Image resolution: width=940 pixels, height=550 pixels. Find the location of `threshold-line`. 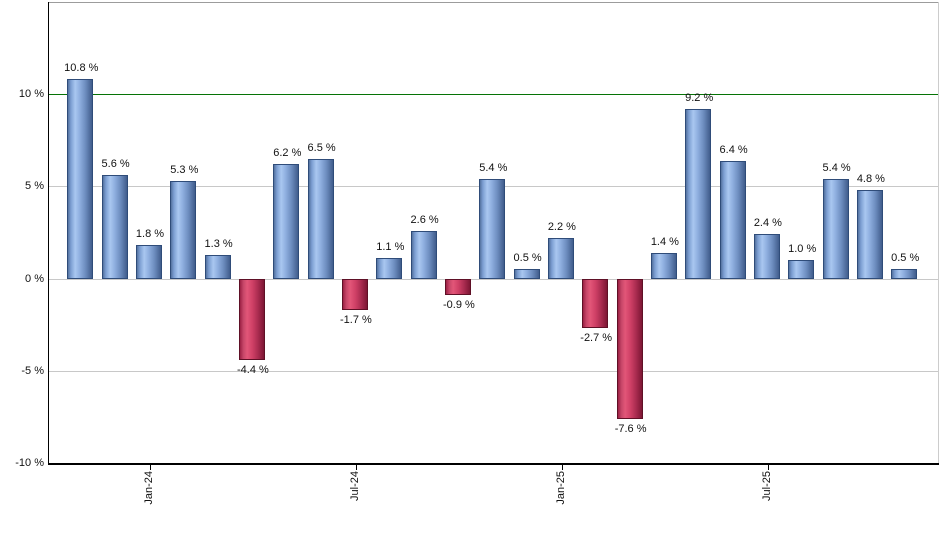

threshold-line is located at coordinates (493, 95).